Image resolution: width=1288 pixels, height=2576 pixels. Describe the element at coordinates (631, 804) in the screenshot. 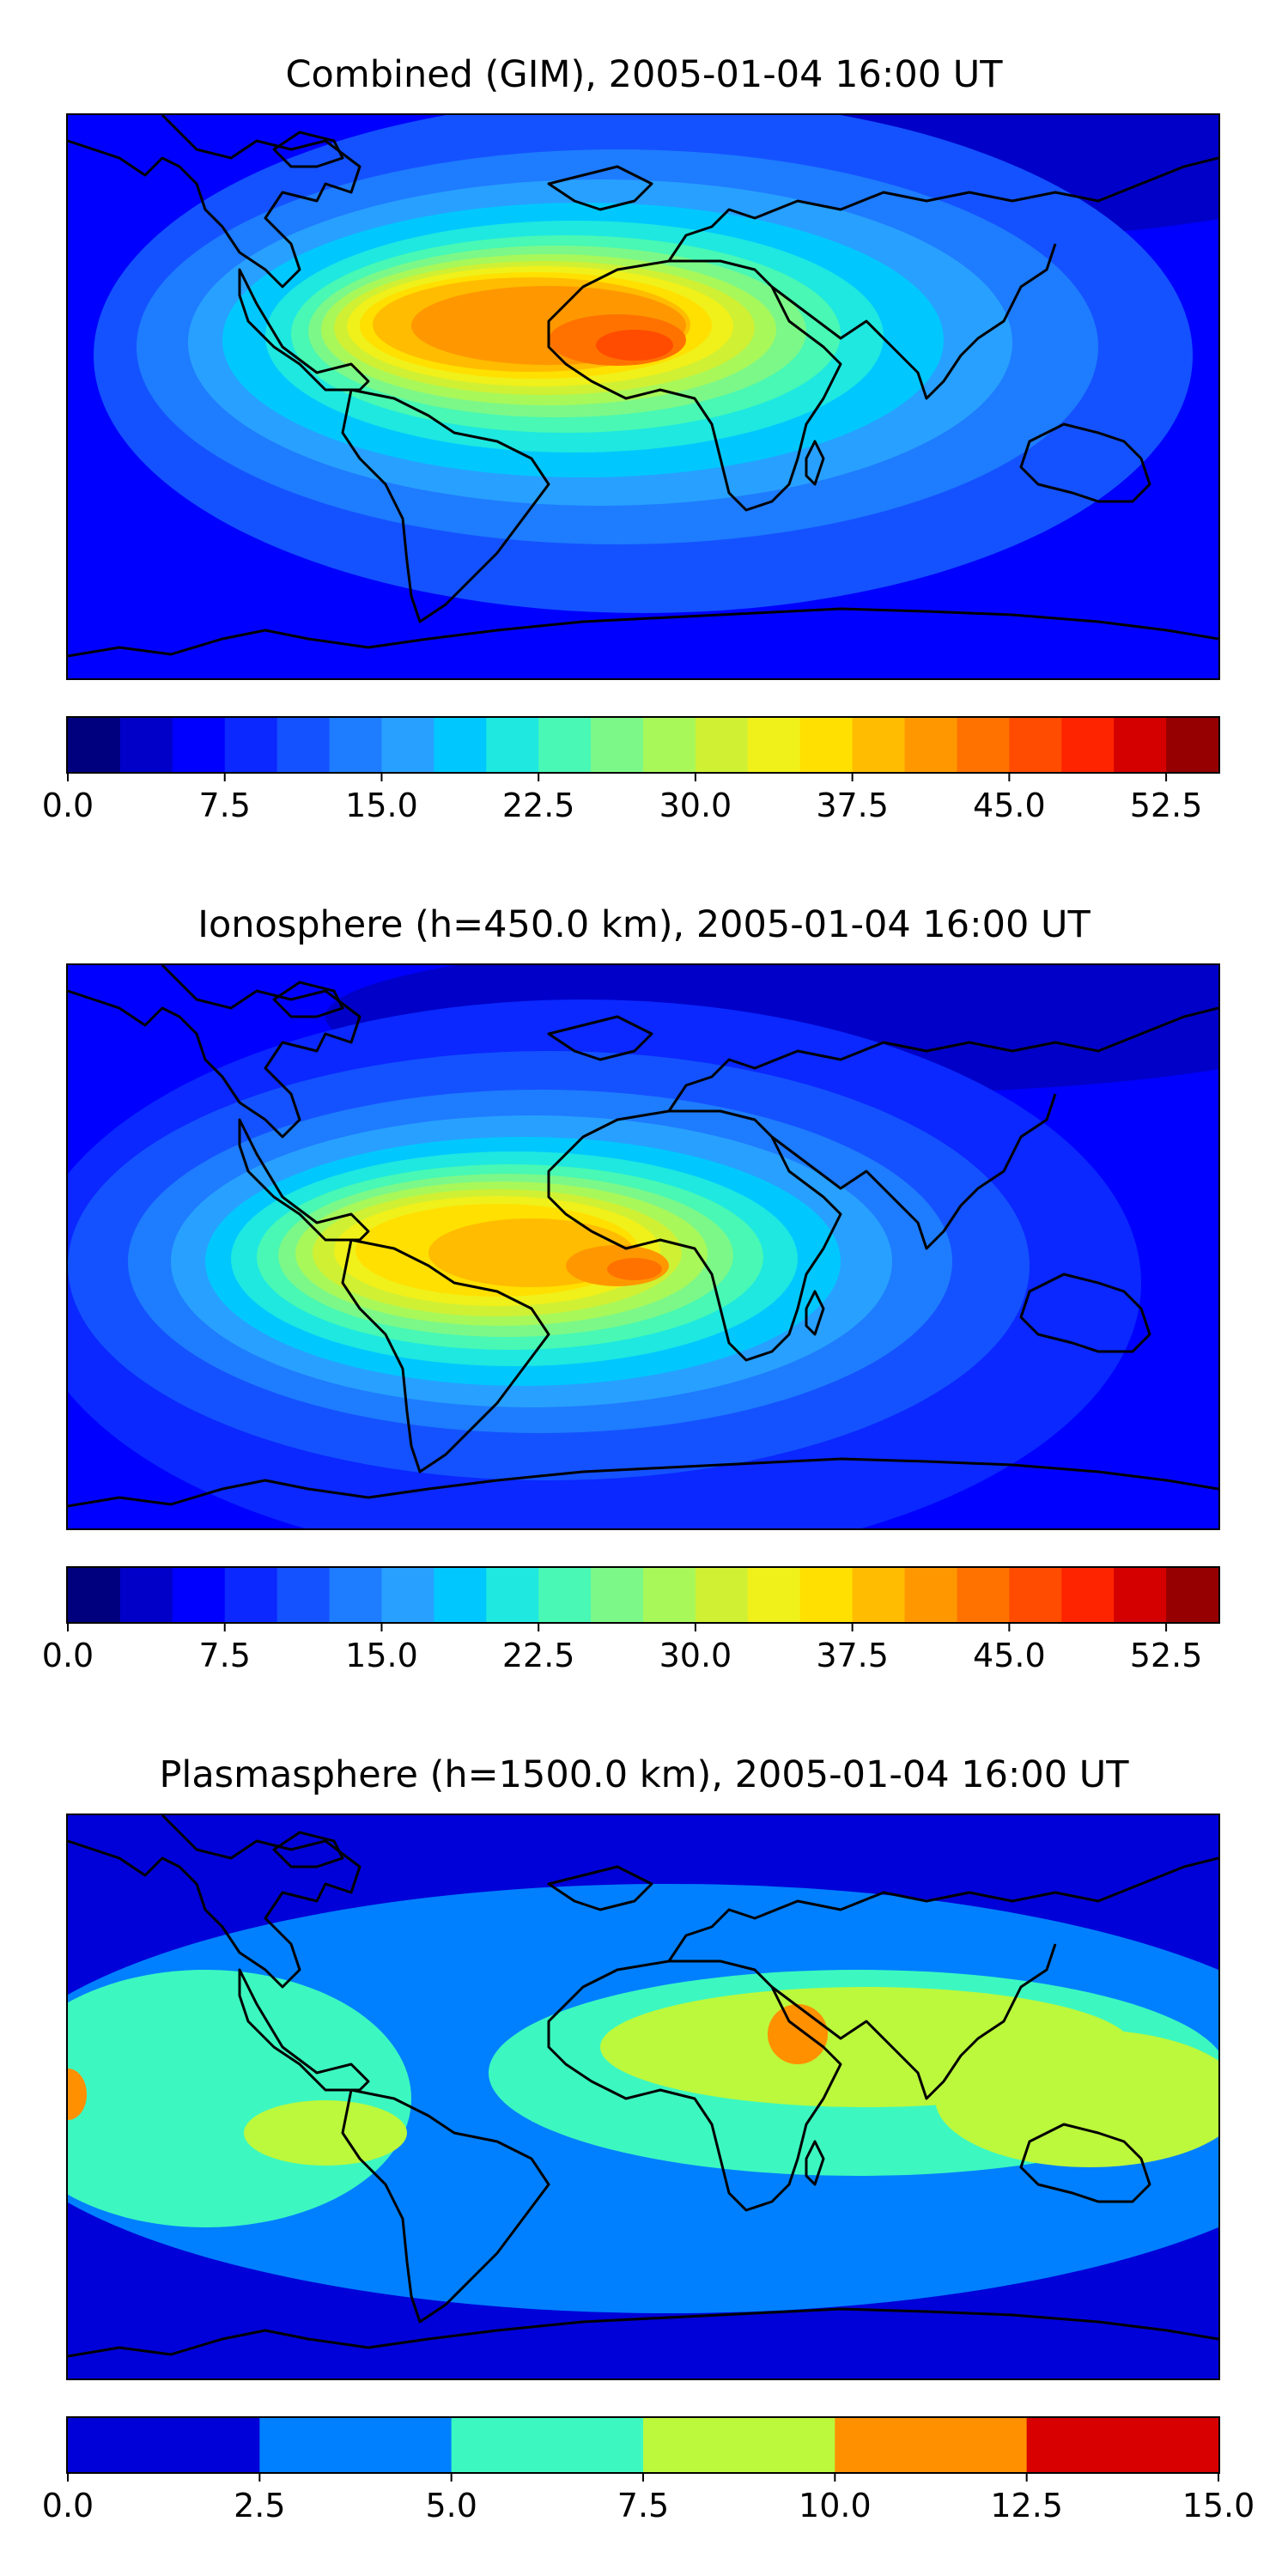

I see `panel-1-colorbar-ticks: 0.0 7.5 15.0 22.5 30.0 37.5 45.0 52.5` at that location.